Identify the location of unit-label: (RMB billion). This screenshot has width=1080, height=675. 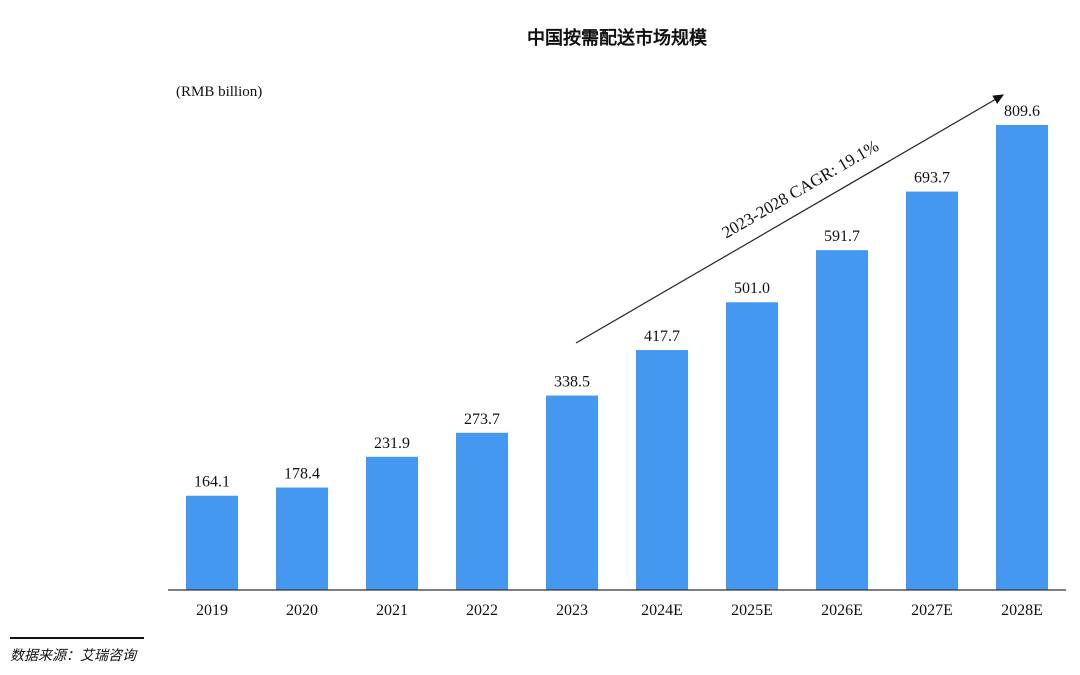
(219, 92).